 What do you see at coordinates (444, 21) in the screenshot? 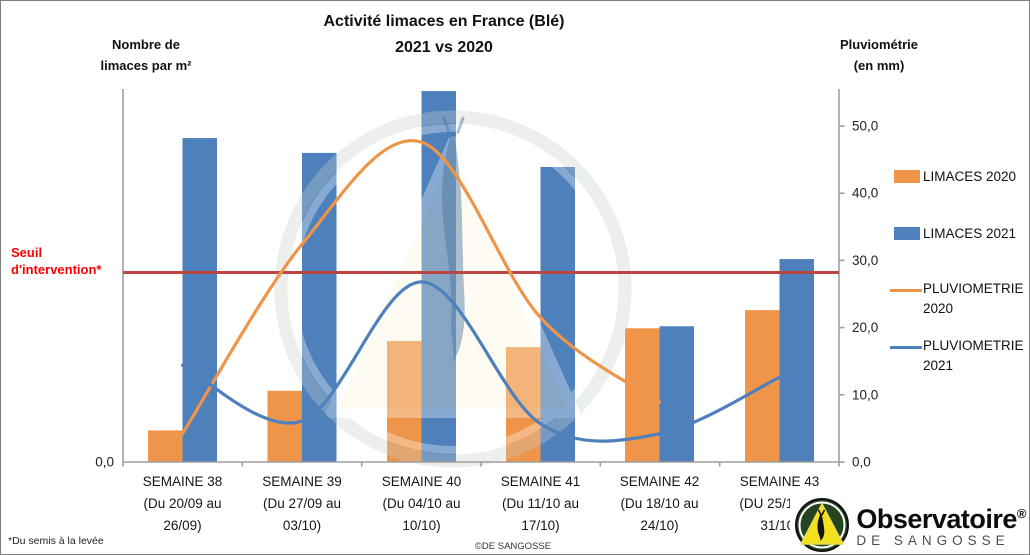
I see `chart-title-line1: Activité limaces en France (Blé)` at bounding box center [444, 21].